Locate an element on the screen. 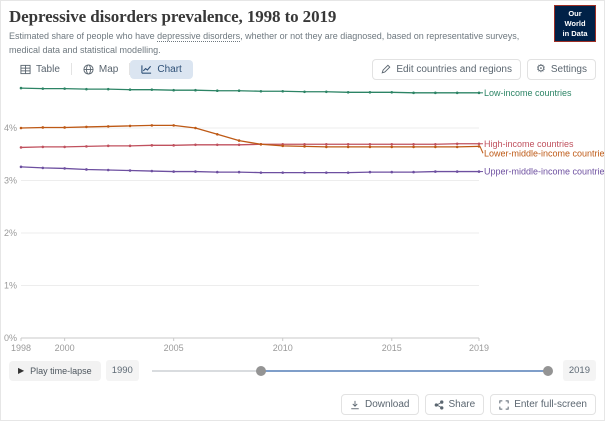 The image size is (605, 421). depressive-disorders-link: depressive disorders is located at coordinates (199, 36).